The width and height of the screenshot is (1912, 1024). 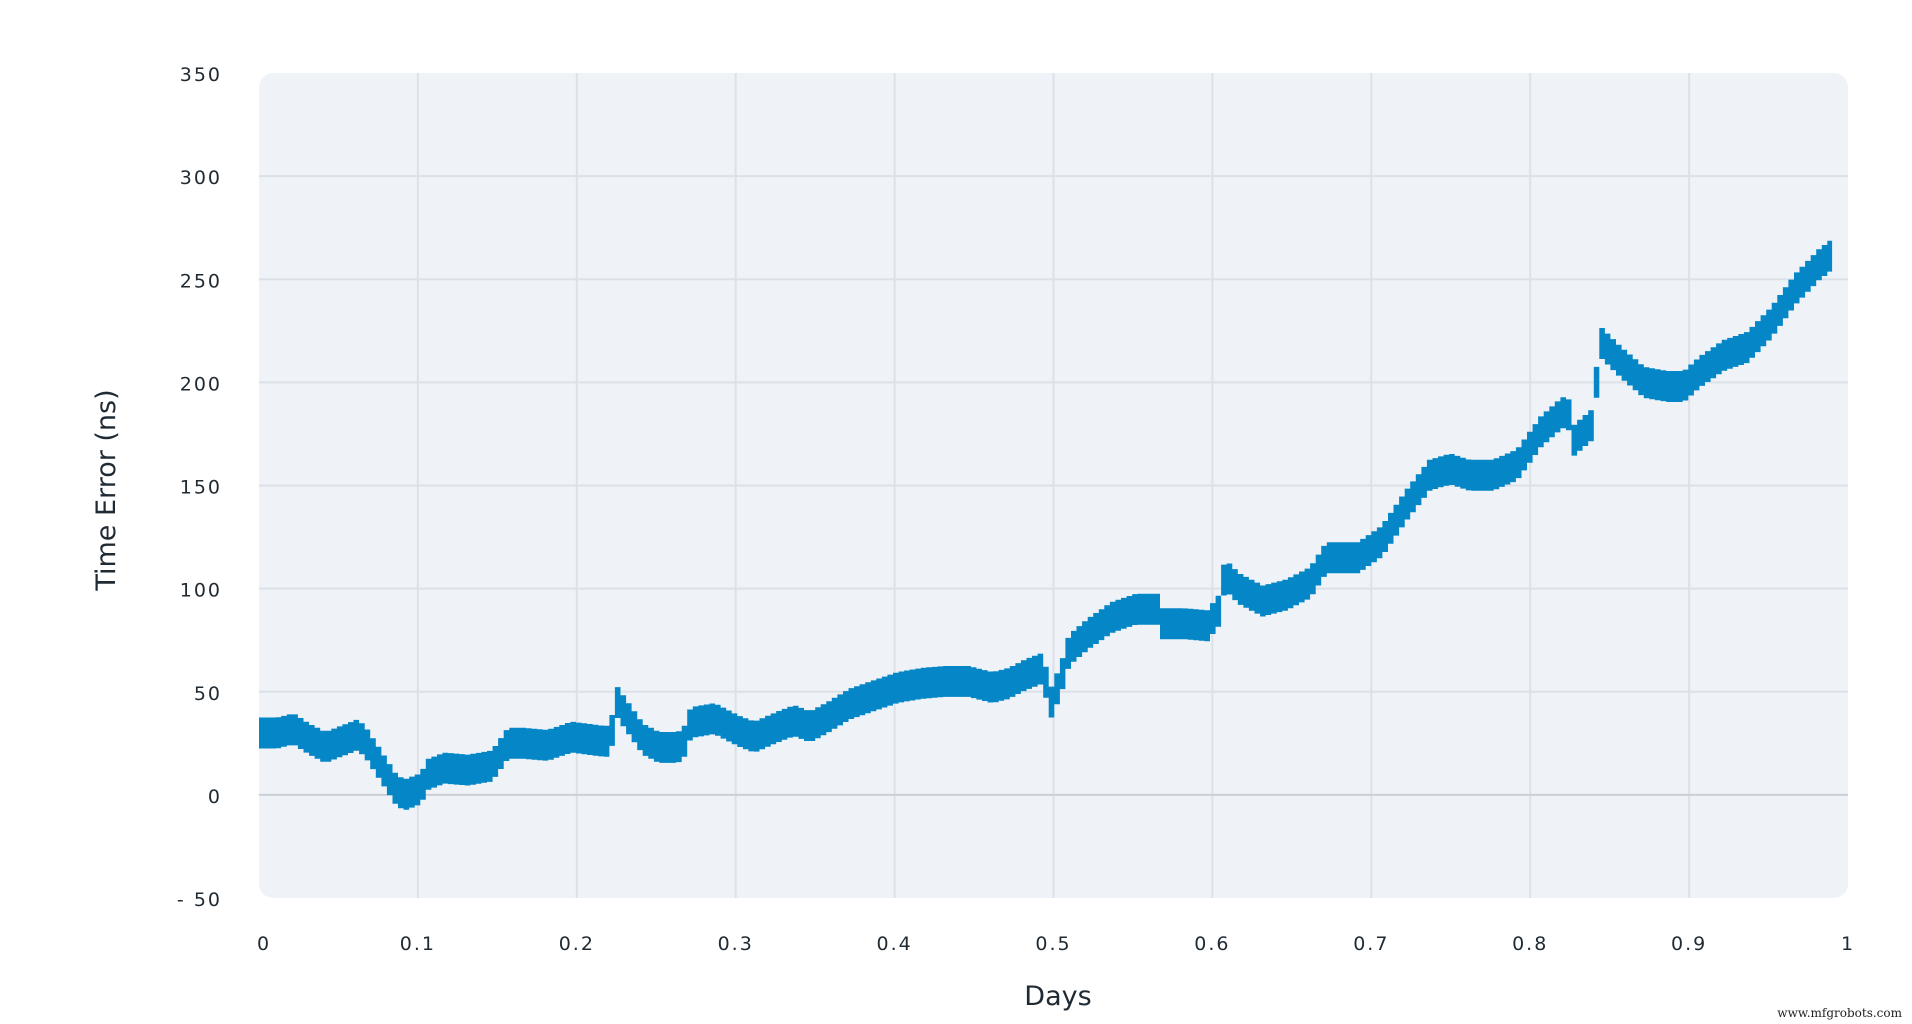 I want to click on y-axis-title: Time Error (ns), so click(x=106, y=490).